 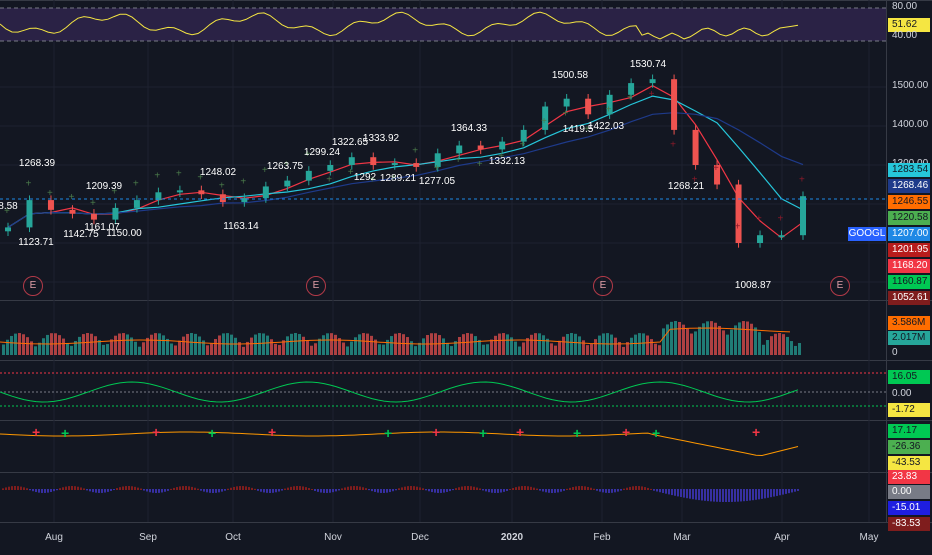 I want to click on price-annotation: 1277.05, so click(x=437, y=181).